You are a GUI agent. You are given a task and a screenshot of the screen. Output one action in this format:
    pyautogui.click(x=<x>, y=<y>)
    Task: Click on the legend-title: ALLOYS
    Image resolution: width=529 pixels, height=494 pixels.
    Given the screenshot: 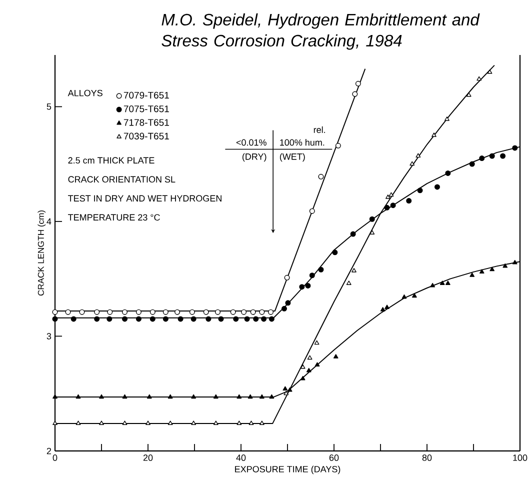 What is the action you would take?
    pyautogui.click(x=85, y=93)
    